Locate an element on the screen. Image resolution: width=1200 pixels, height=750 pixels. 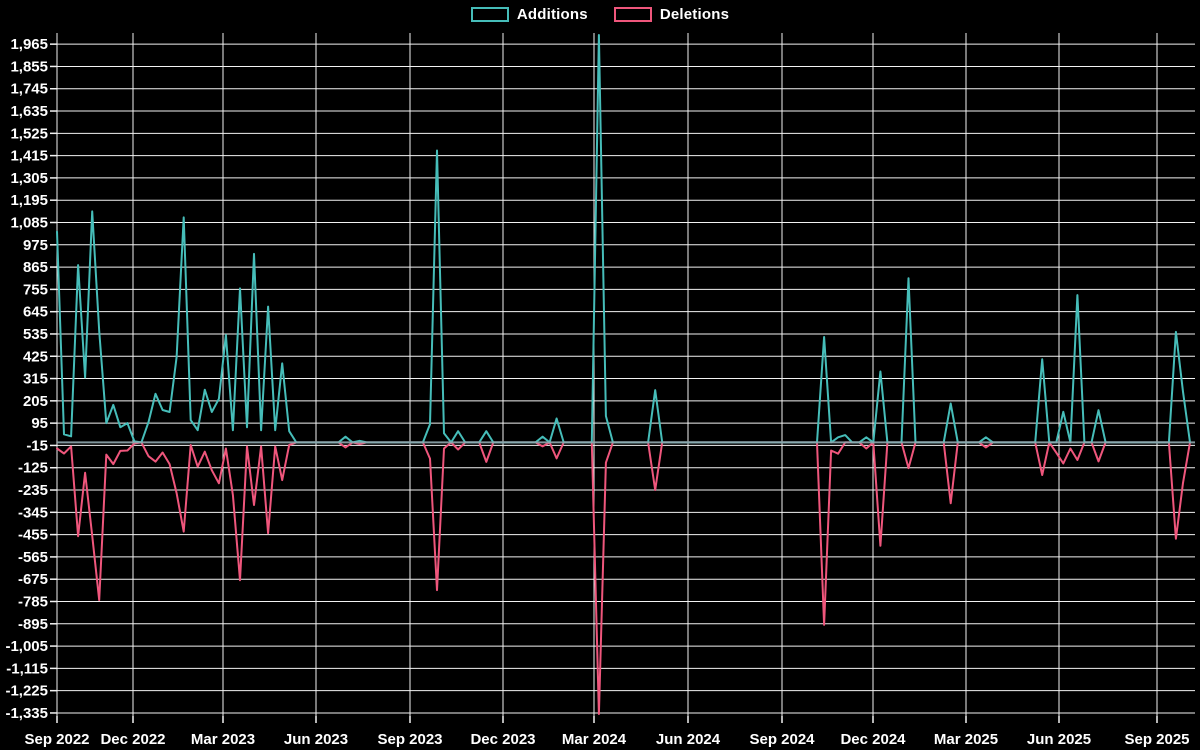
y-tick-label: 1,635 is located at coordinates (29, 111).